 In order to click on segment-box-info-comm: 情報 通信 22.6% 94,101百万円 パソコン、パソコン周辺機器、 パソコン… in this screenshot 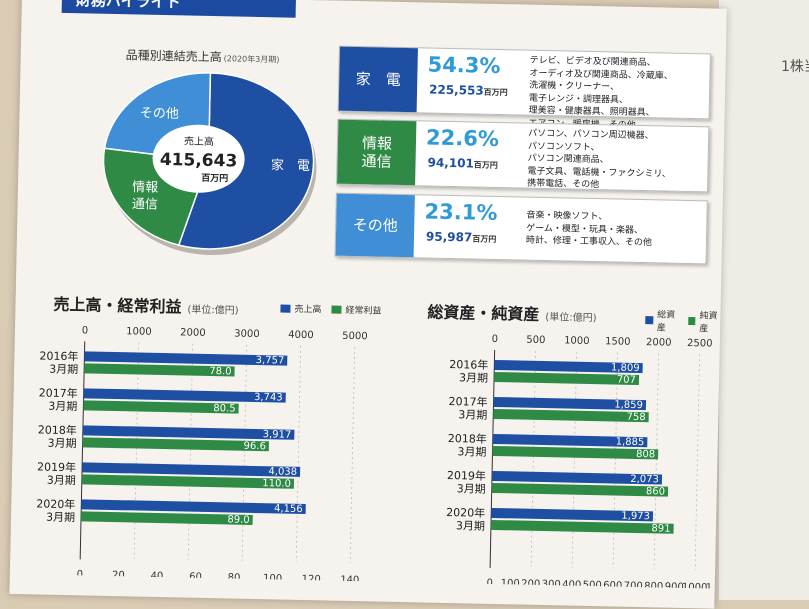, I will do `click(523, 155)`.